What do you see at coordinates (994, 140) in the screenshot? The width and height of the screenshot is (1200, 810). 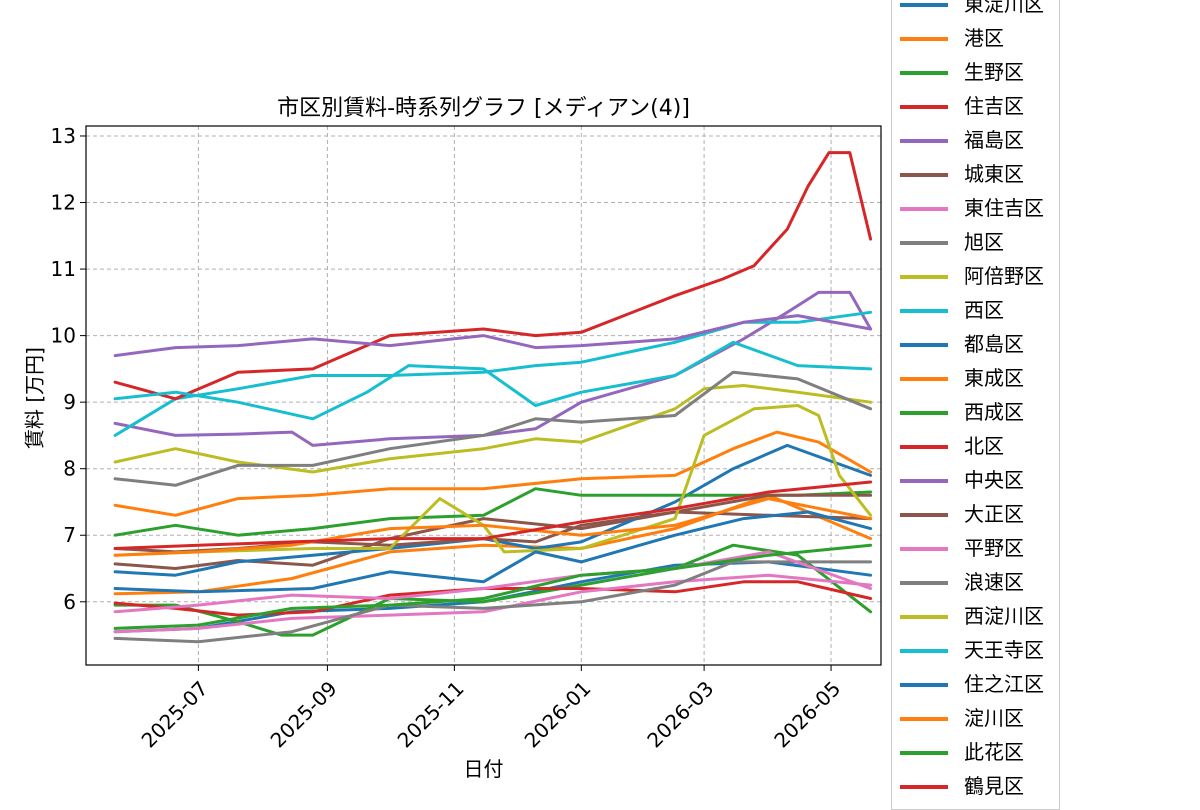 I see `legend-label: 福島区` at bounding box center [994, 140].